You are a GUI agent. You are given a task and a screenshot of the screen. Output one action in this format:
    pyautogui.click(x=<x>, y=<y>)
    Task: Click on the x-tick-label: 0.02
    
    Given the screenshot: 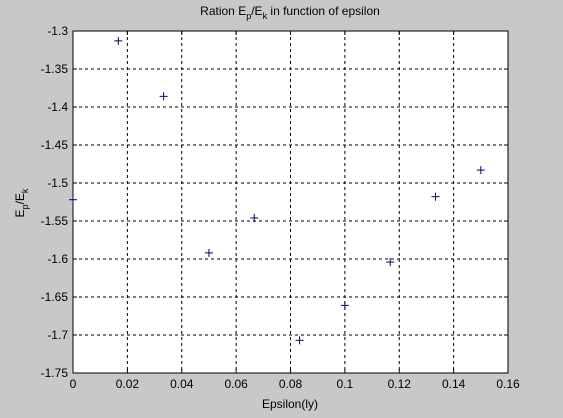 What is the action you would take?
    pyautogui.click(x=128, y=384)
    